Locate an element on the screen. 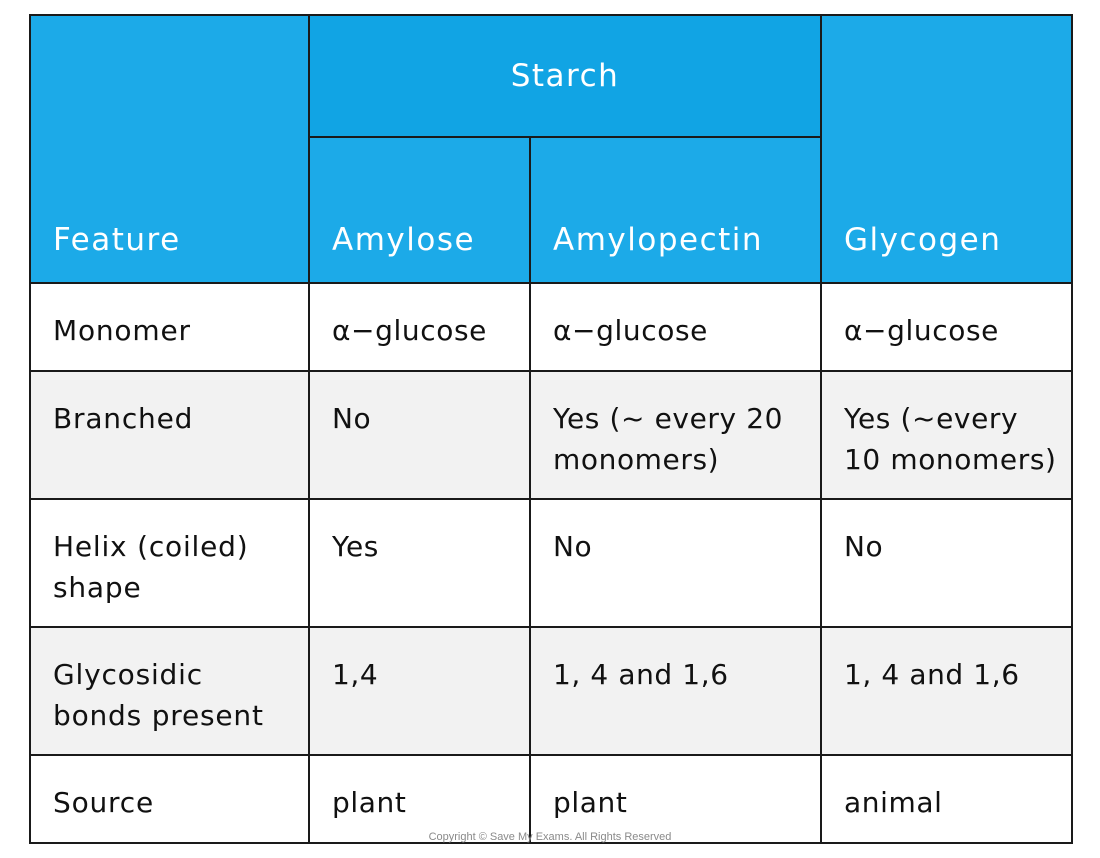 The image size is (1100, 858). cell-amylose: Yes is located at coordinates (419, 563).